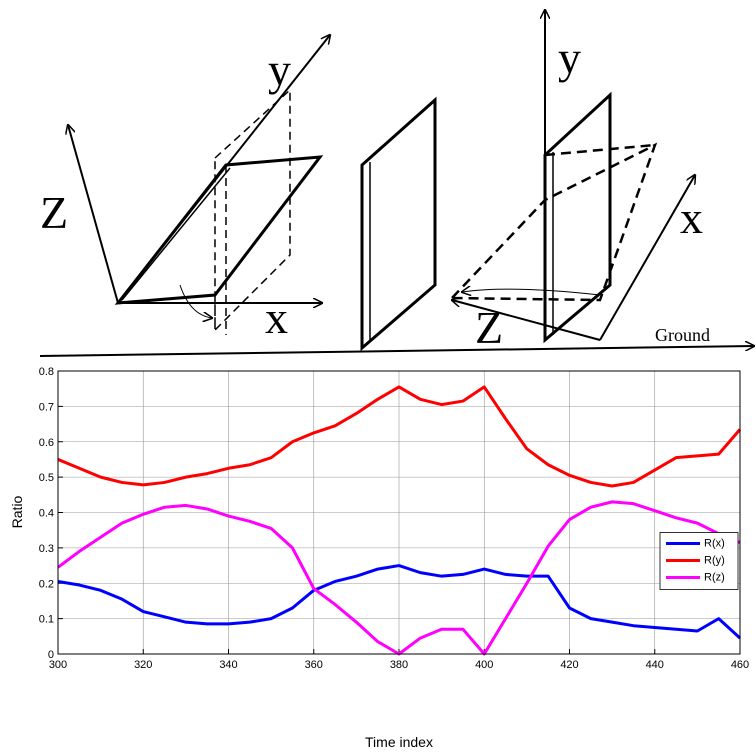 The height and width of the screenshot is (753, 756). I want to click on y-tick-label: 0, so click(51, 655).